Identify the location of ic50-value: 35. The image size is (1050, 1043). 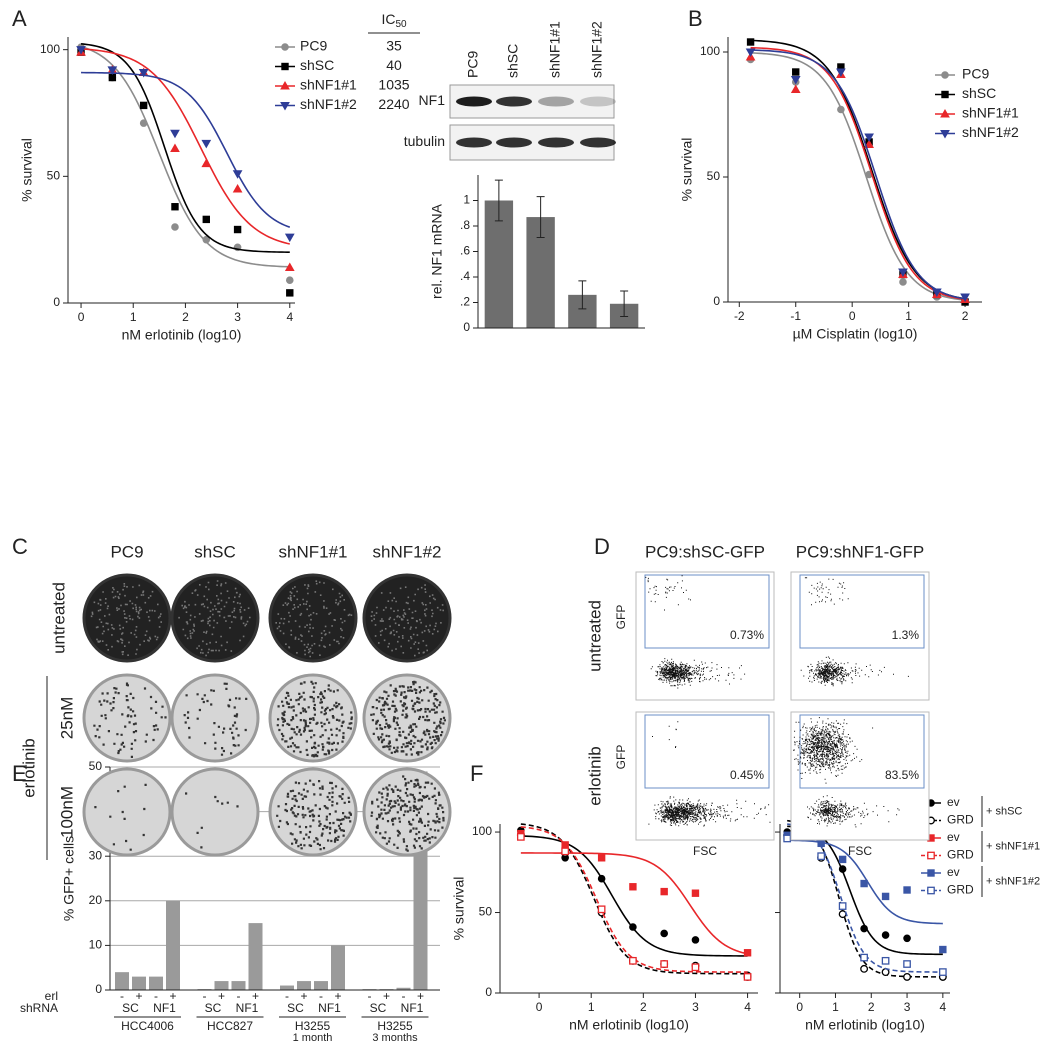
(394, 46).